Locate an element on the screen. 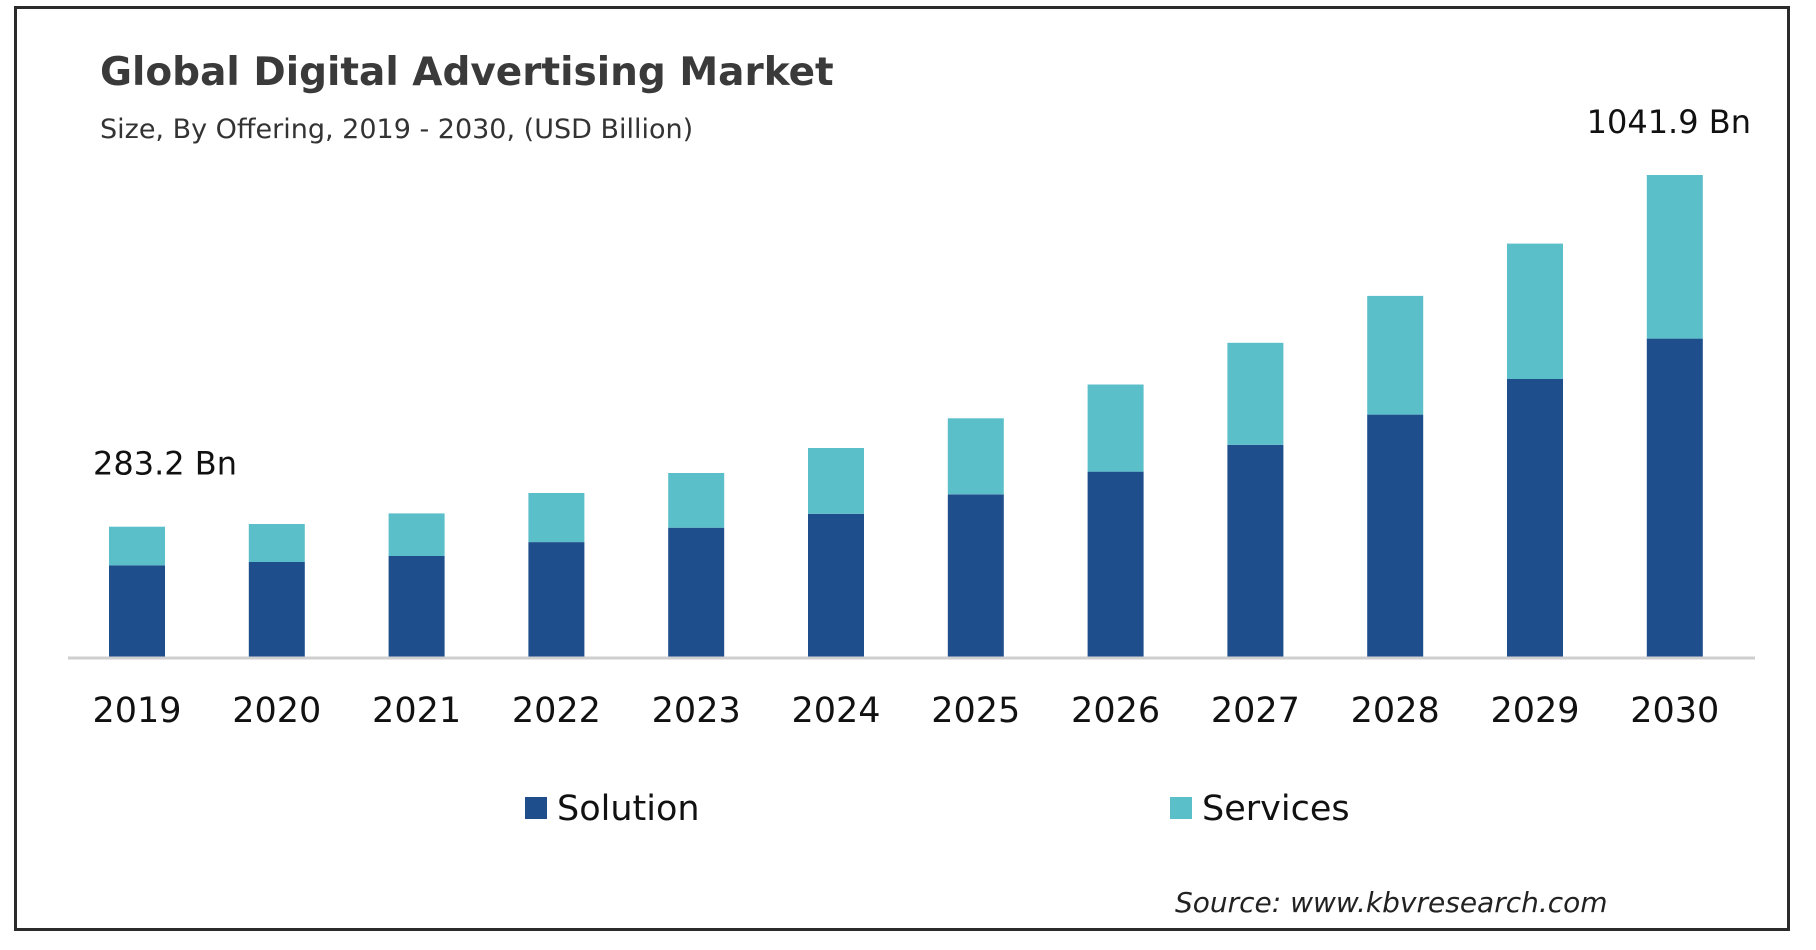  x-tick-label-2025: 2025 is located at coordinates (975, 711).